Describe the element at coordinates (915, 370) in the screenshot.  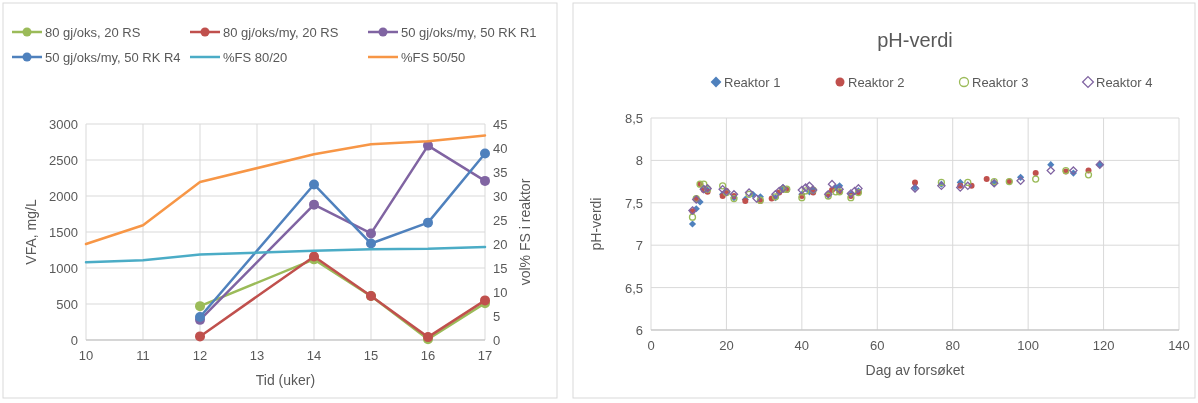
I see `x-axis-title: Dag av forsøket` at that location.